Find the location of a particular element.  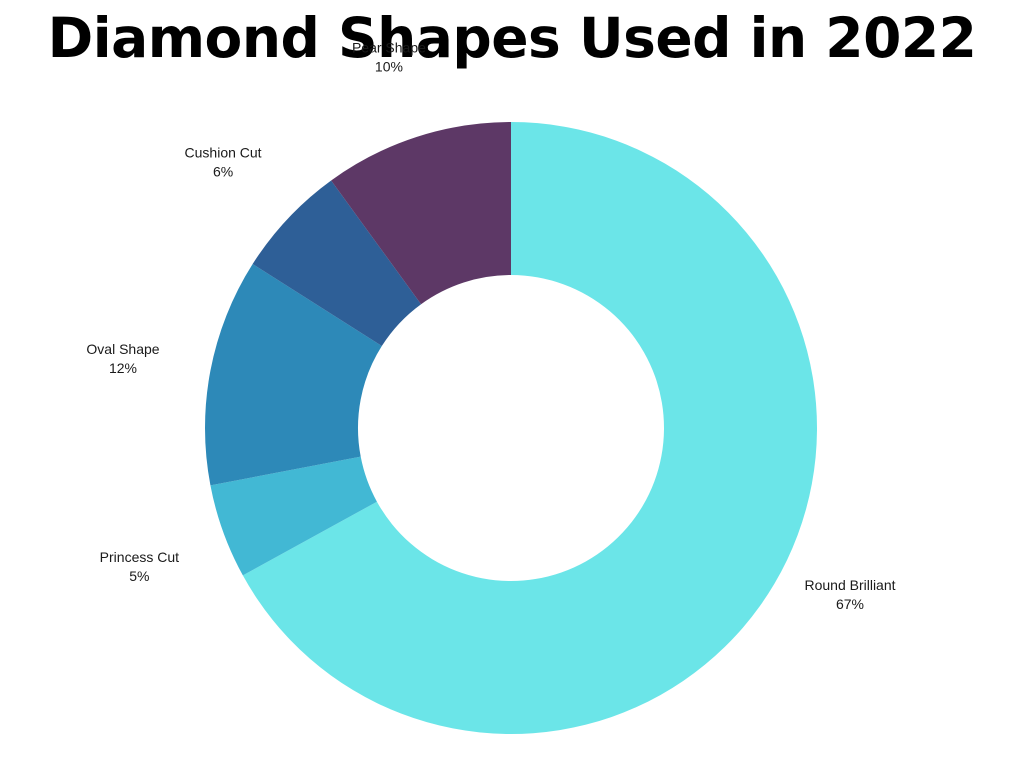

slice-oval-shape is located at coordinates (293, 375).